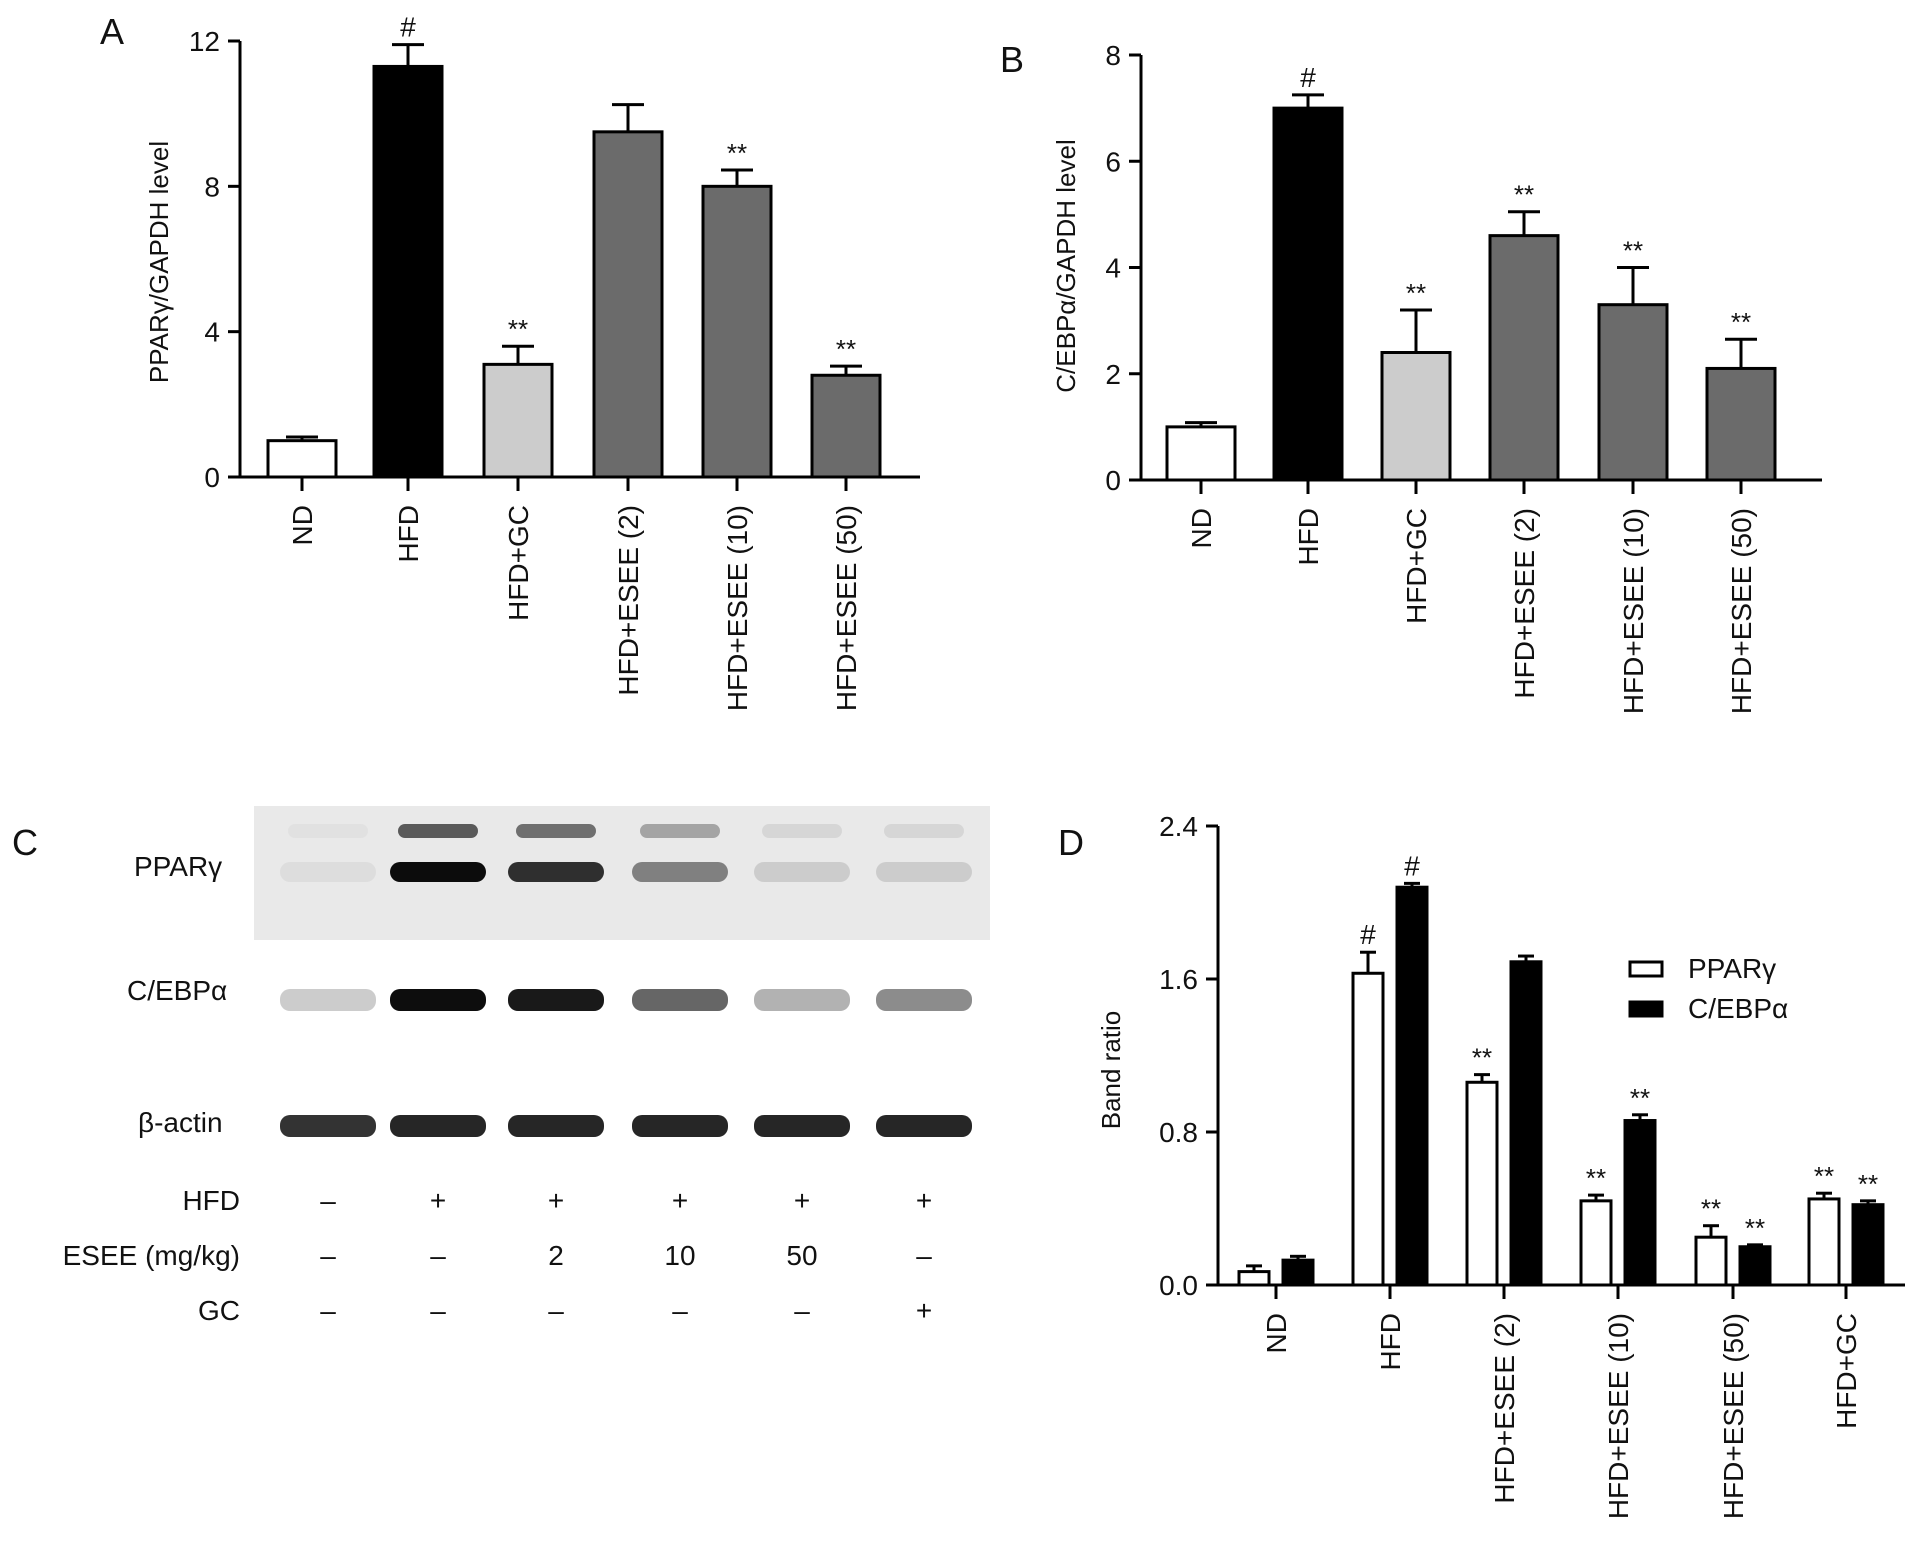 The image size is (1913, 1564). I want to click on panel-a-x-tick-label: HFD+ESEE (10), so click(737, 608).